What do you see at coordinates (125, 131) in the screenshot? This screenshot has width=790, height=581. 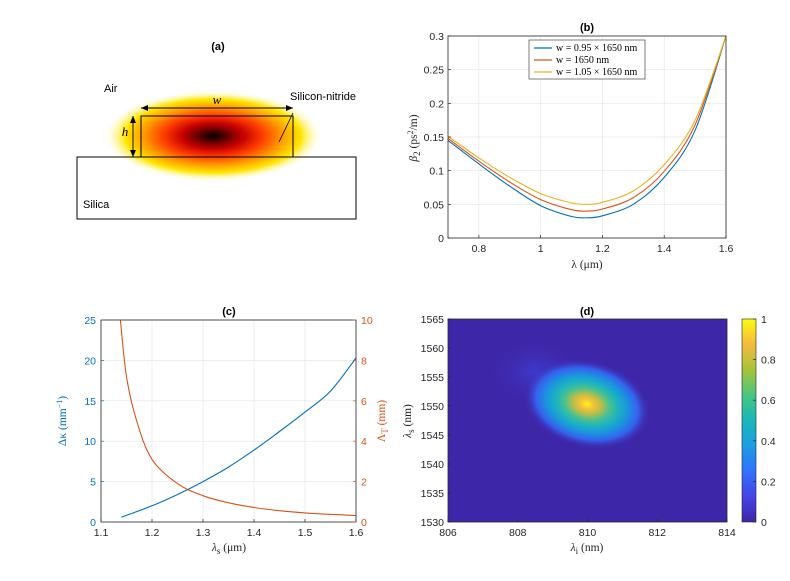 I see `height-symbol: h` at bounding box center [125, 131].